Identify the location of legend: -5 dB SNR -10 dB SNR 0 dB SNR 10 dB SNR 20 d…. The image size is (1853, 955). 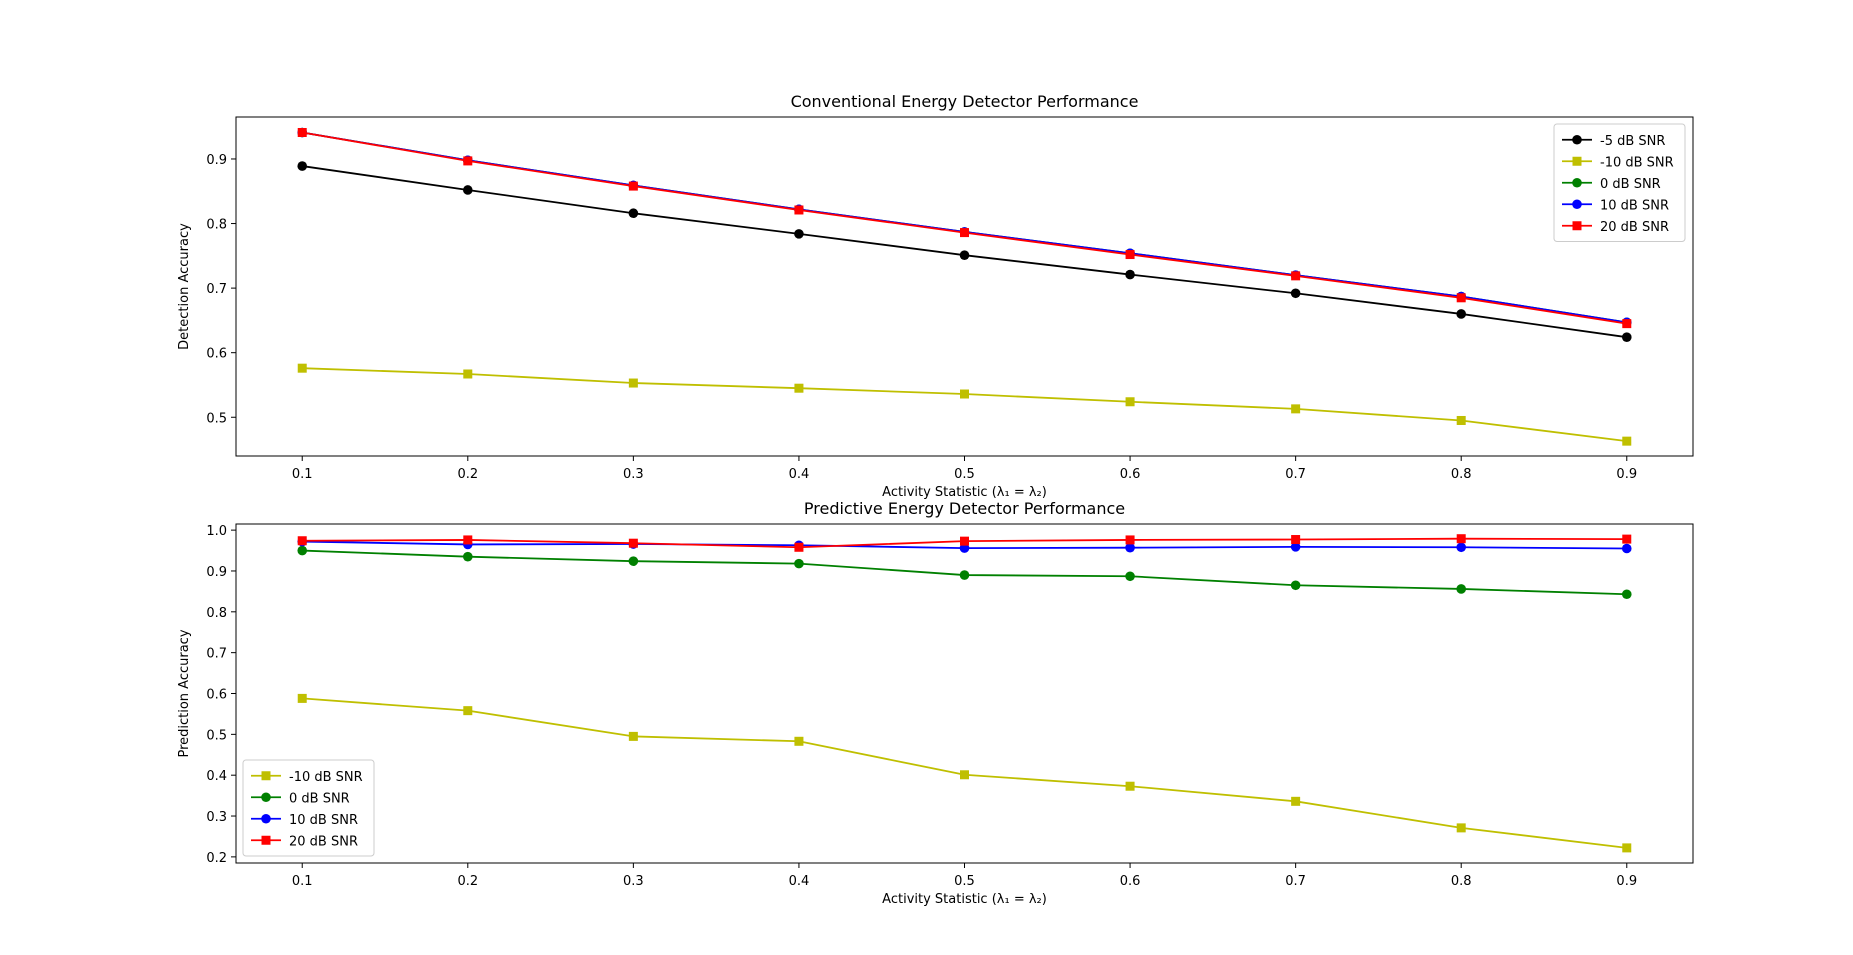
(1619, 182).